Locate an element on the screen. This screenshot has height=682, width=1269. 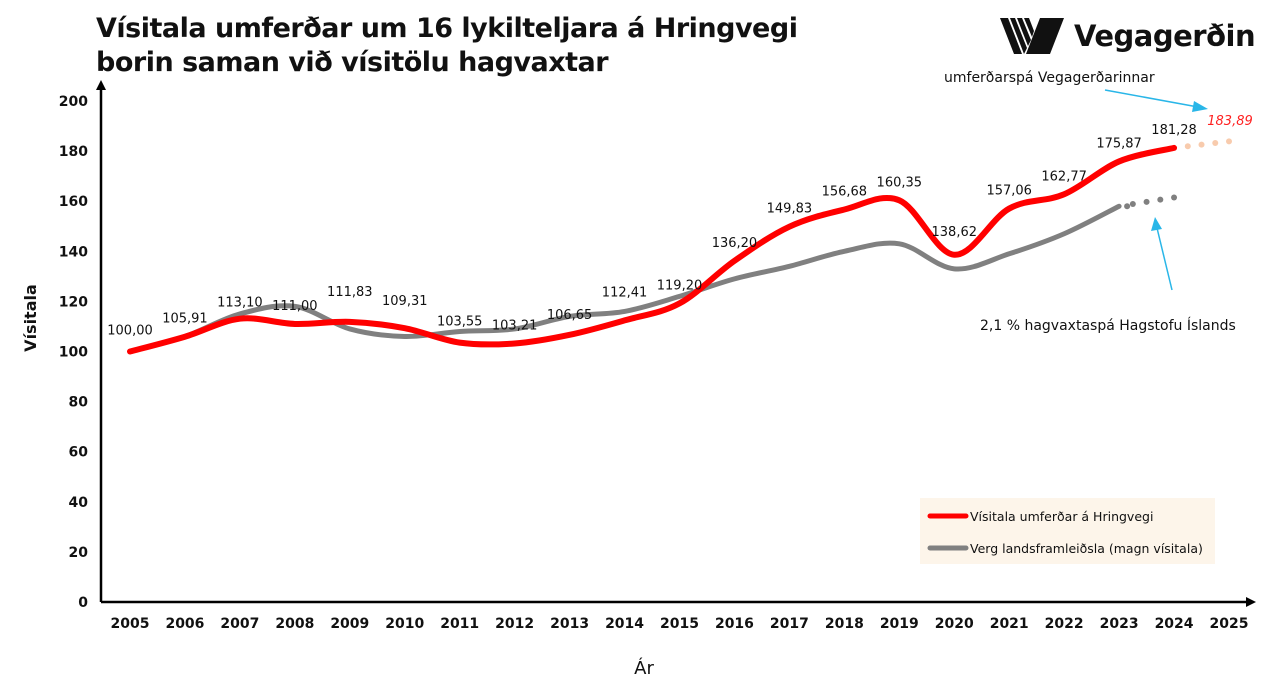
y-tick-label: 60 is located at coordinates (79, 453).